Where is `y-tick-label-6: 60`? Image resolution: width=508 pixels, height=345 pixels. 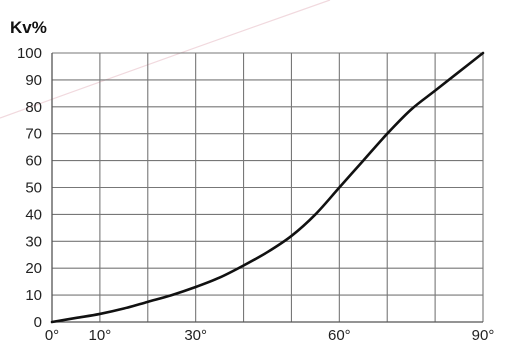 y-tick-label-6: 60 is located at coordinates (33, 161).